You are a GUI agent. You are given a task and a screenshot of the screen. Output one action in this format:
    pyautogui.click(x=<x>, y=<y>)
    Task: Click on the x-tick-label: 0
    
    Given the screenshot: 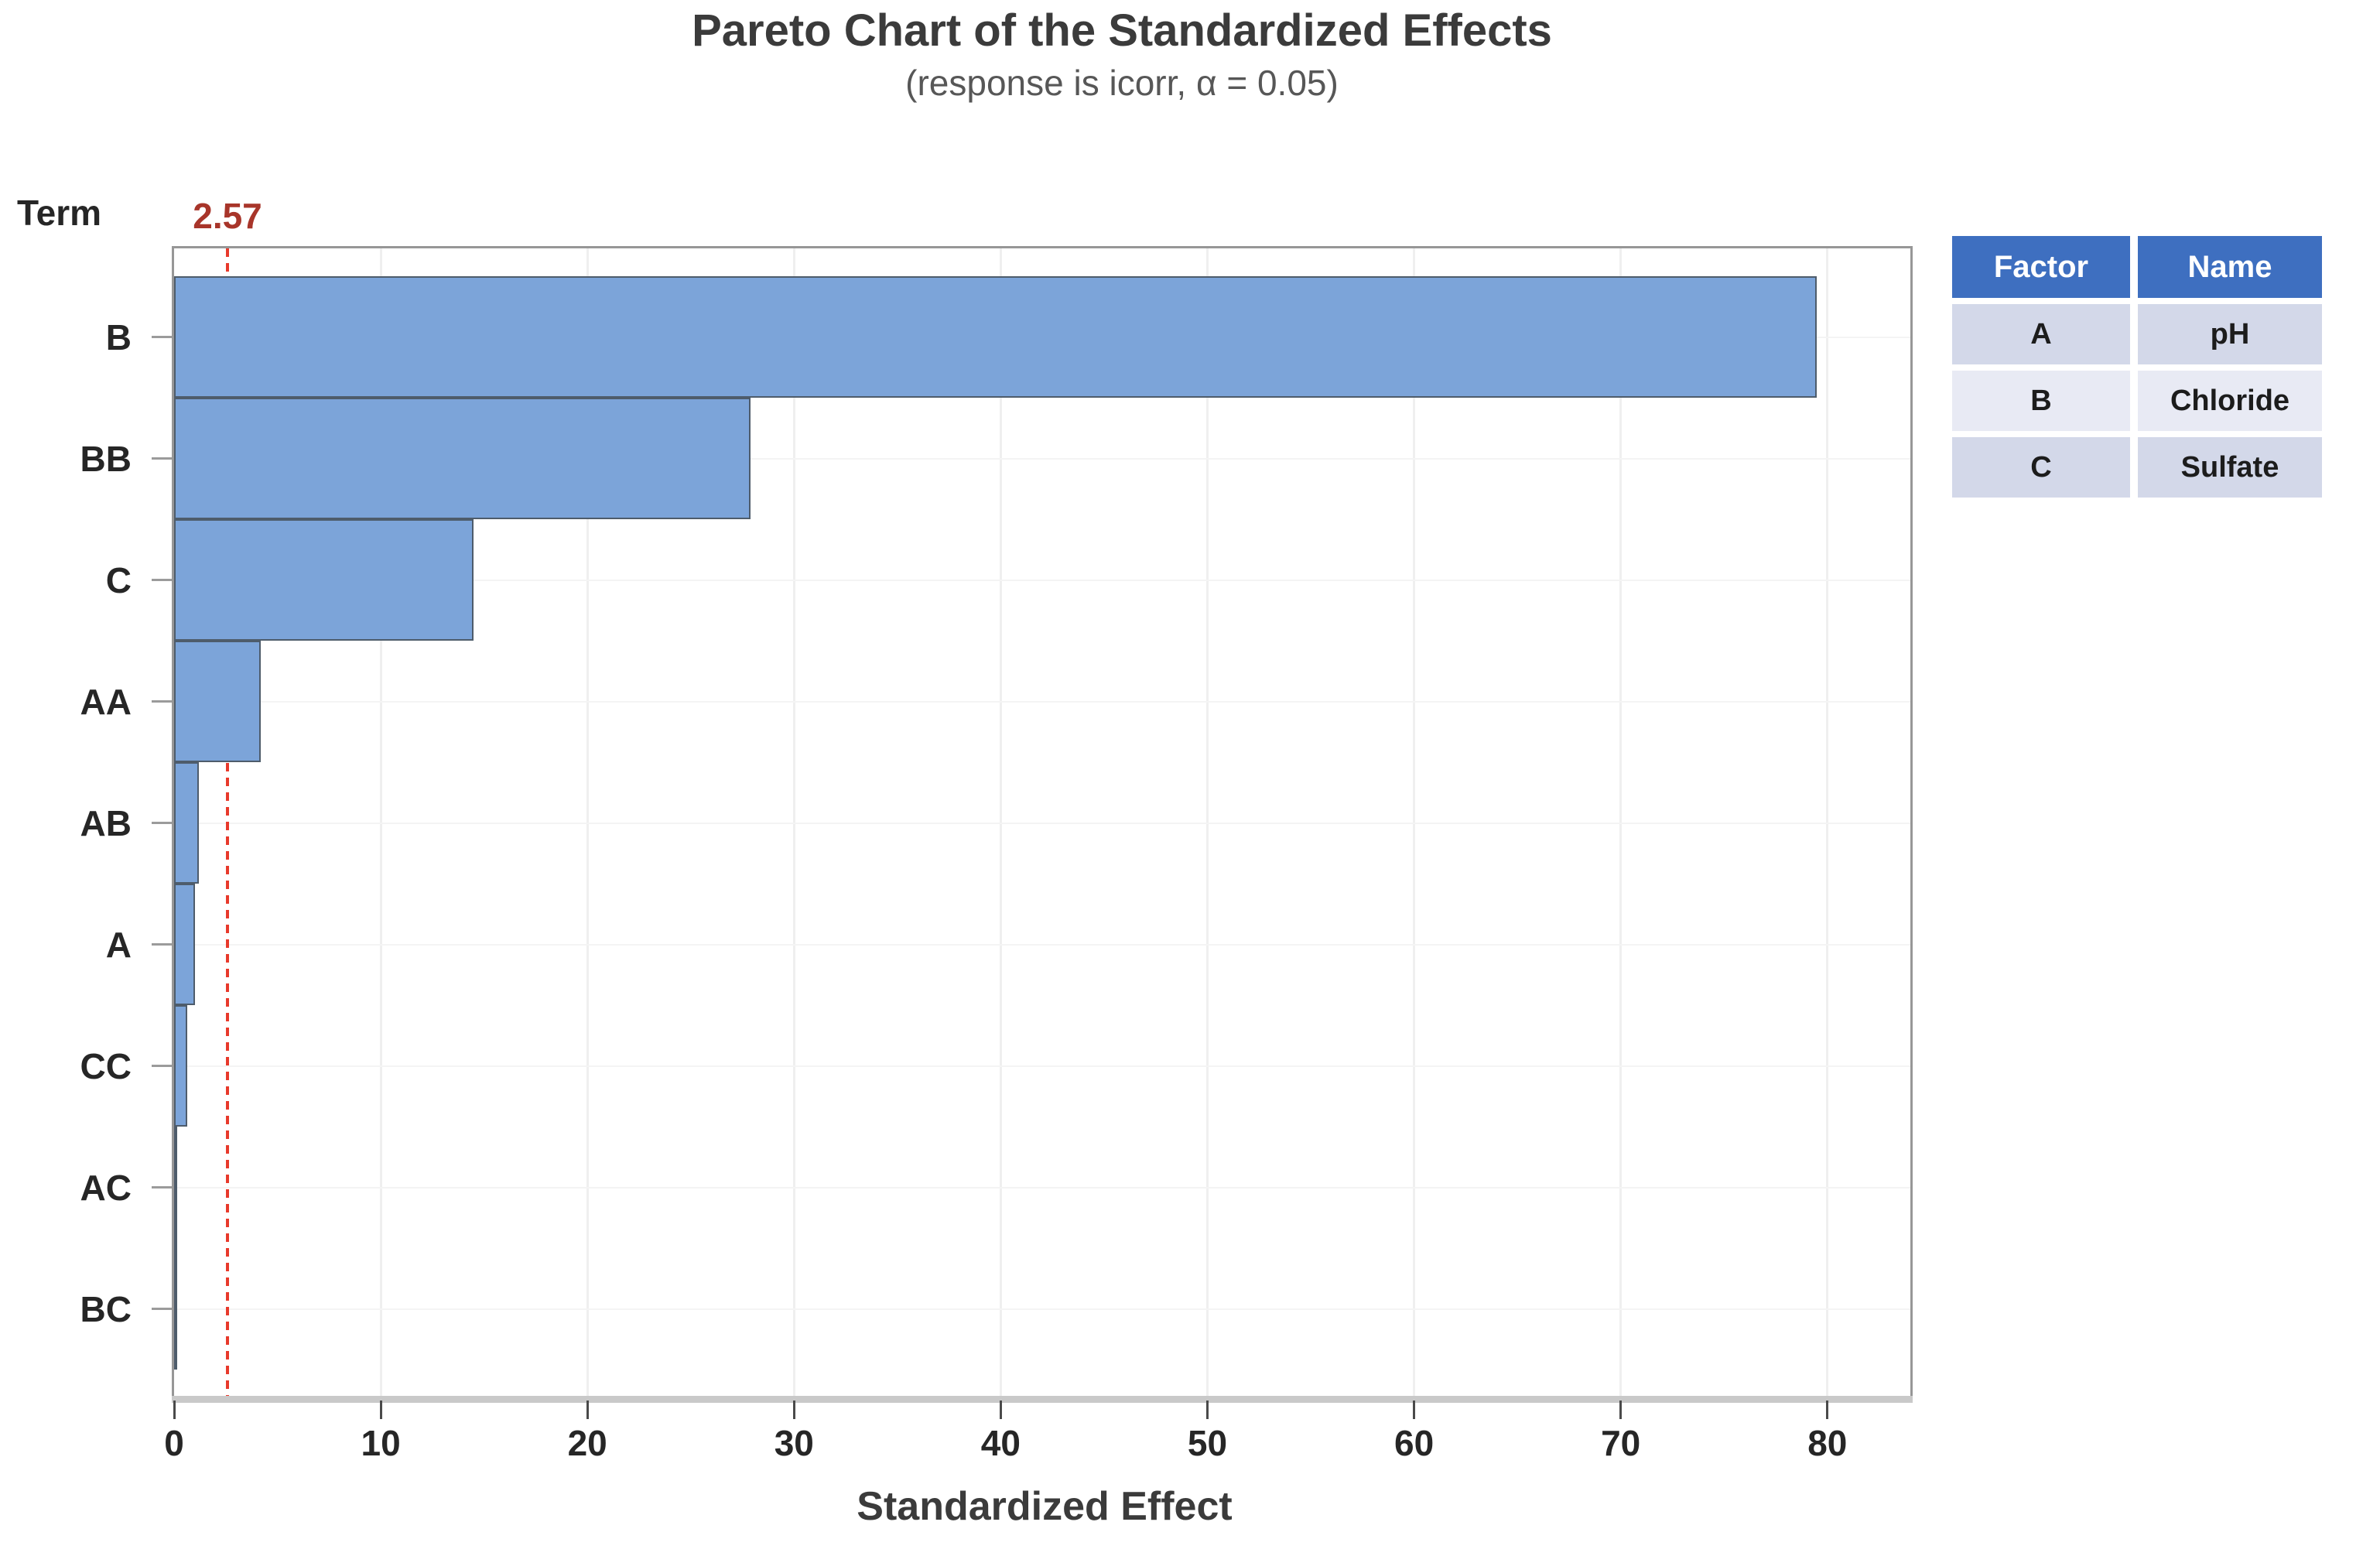 What is the action you would take?
    pyautogui.click(x=174, y=1443)
    